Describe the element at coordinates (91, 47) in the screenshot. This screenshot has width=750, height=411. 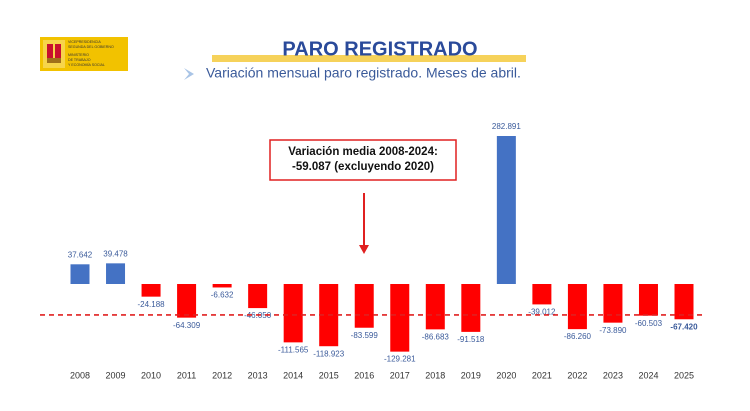
I see `logo-text: SEGUNDA DEL GOBIERNO` at that location.